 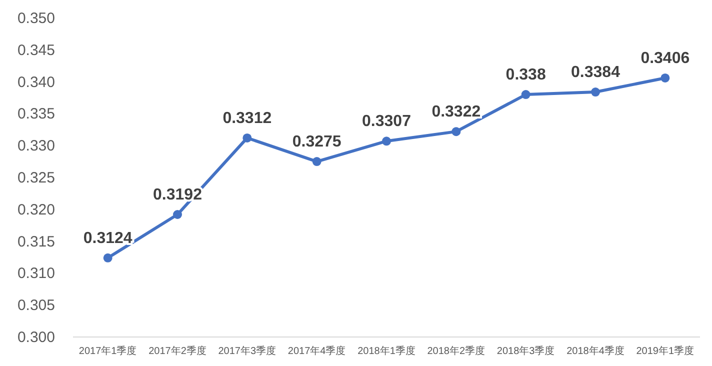 What do you see at coordinates (36, 50) in the screenshot?
I see `y-tick-label: 0.345` at bounding box center [36, 50].